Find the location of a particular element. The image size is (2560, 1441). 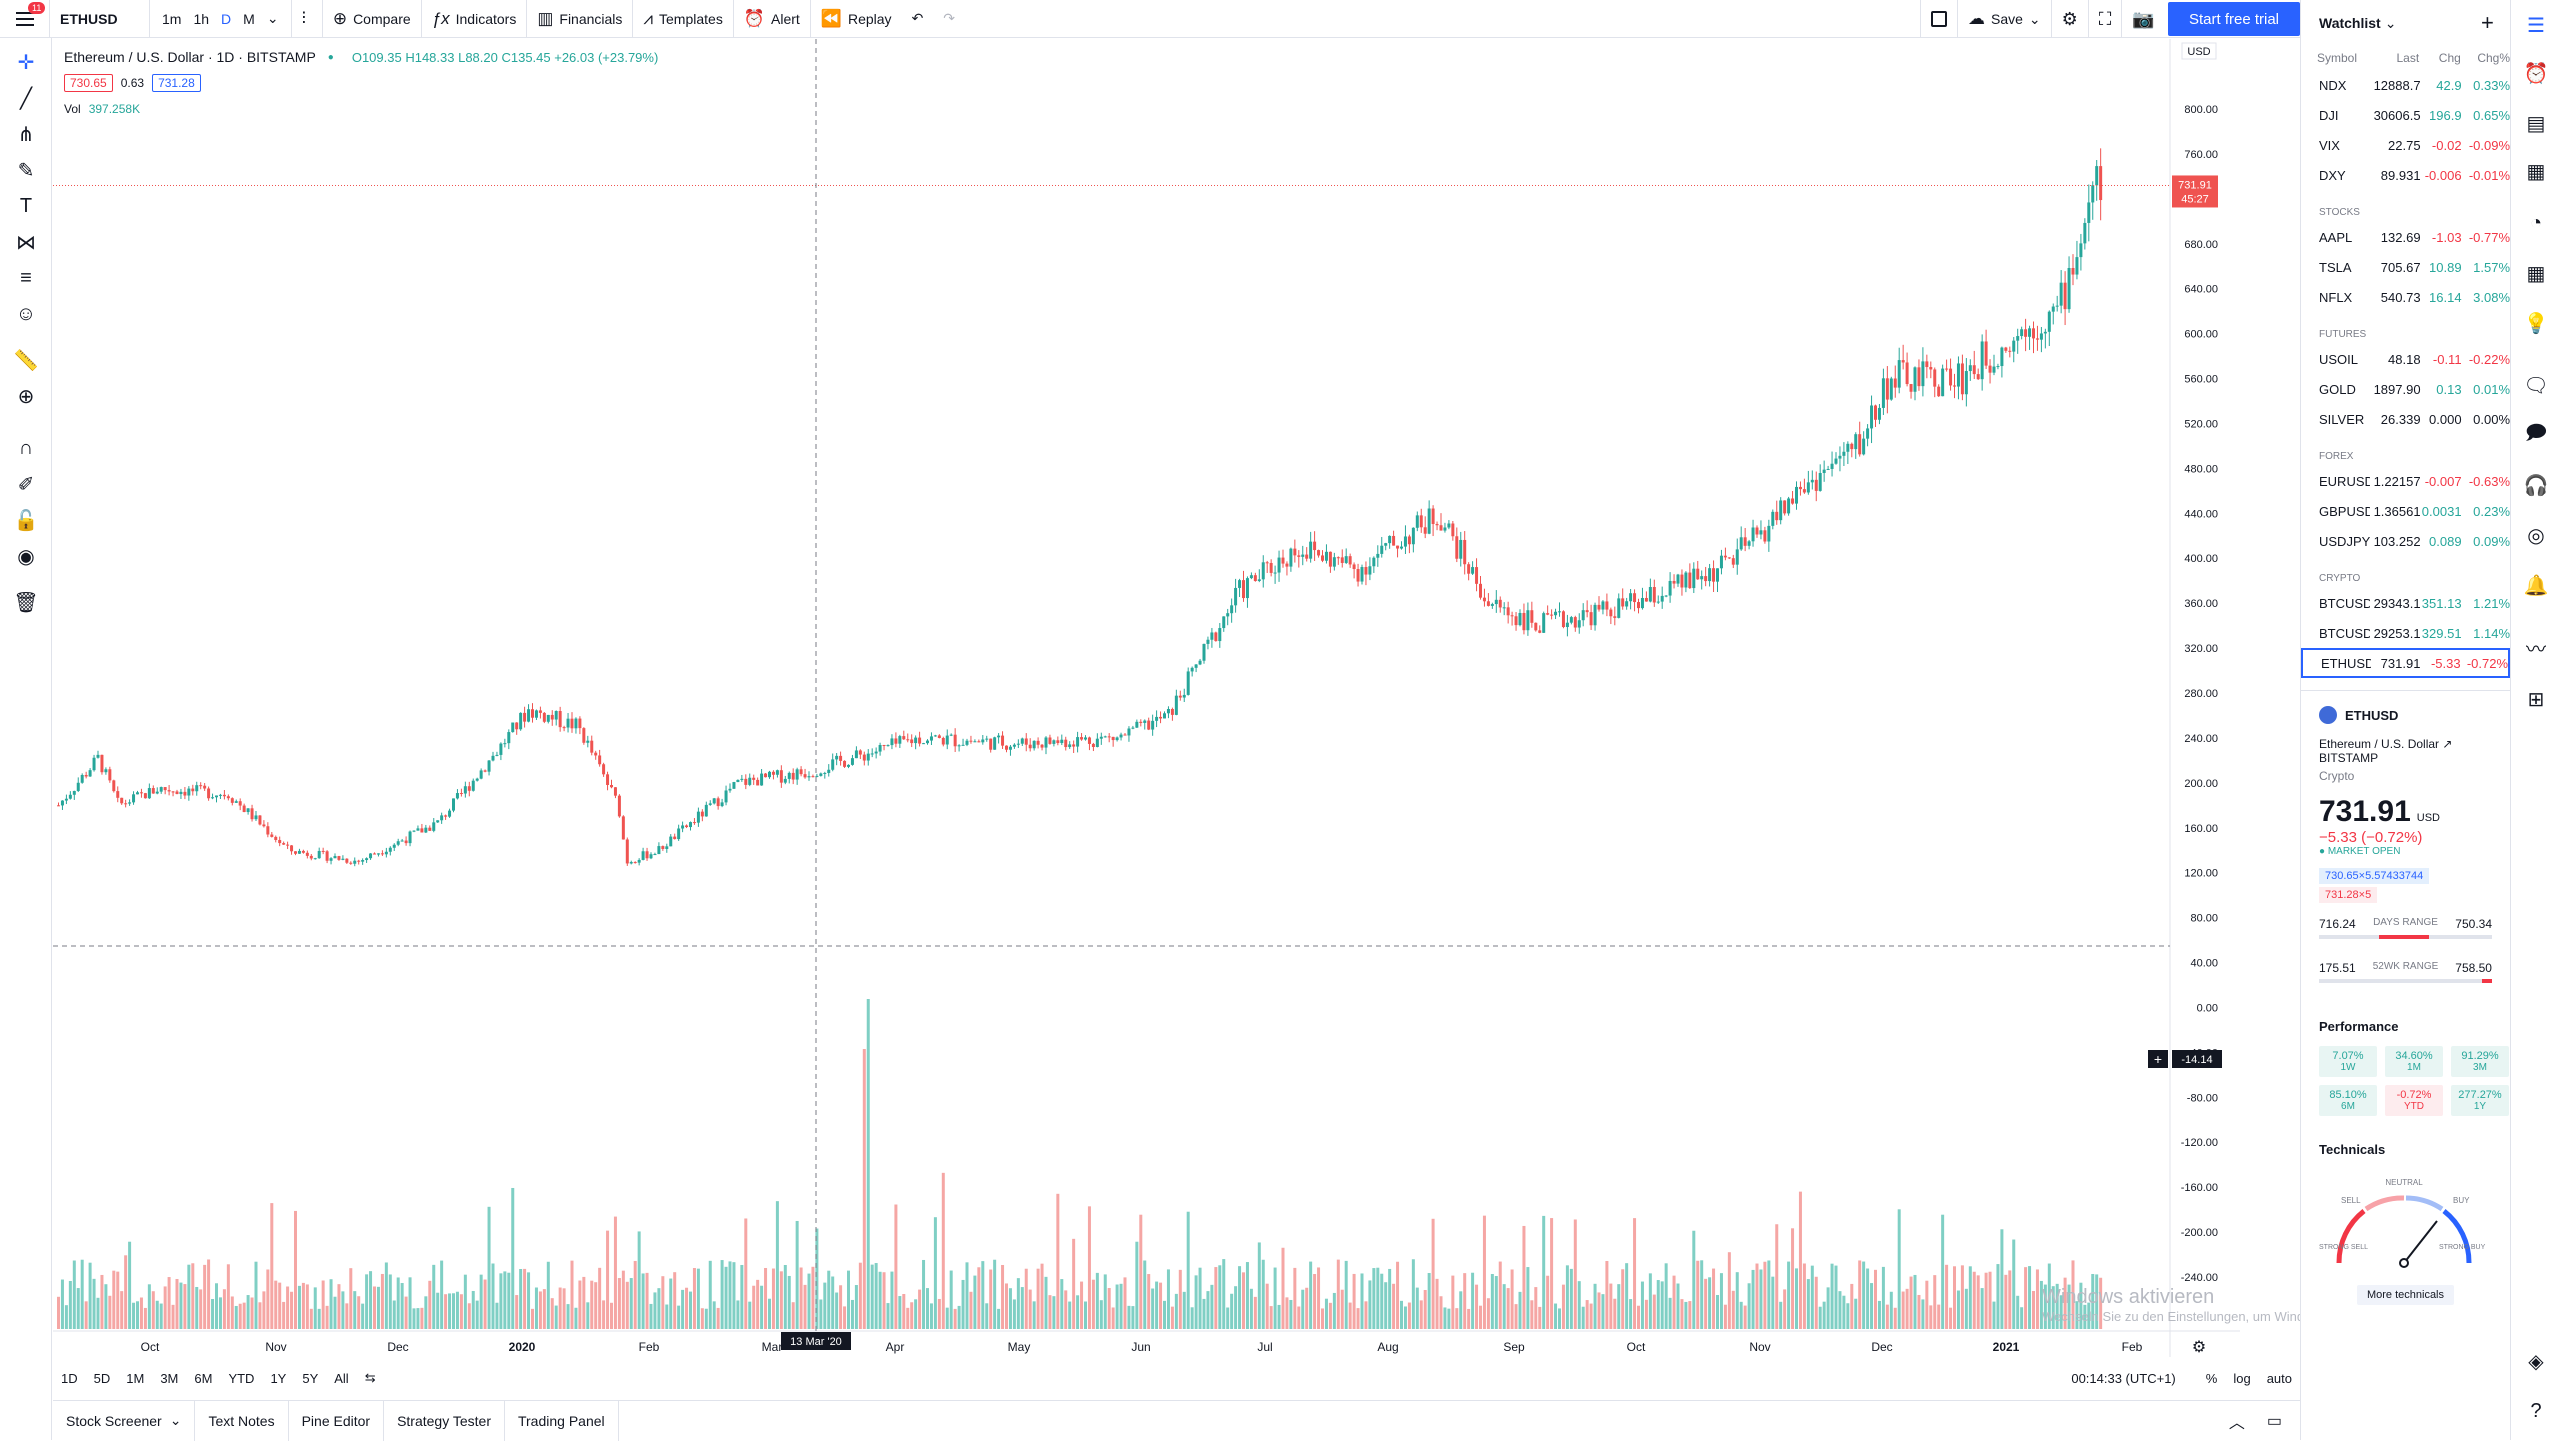

alerts-icon: ⏰ is located at coordinates (2536, 73).